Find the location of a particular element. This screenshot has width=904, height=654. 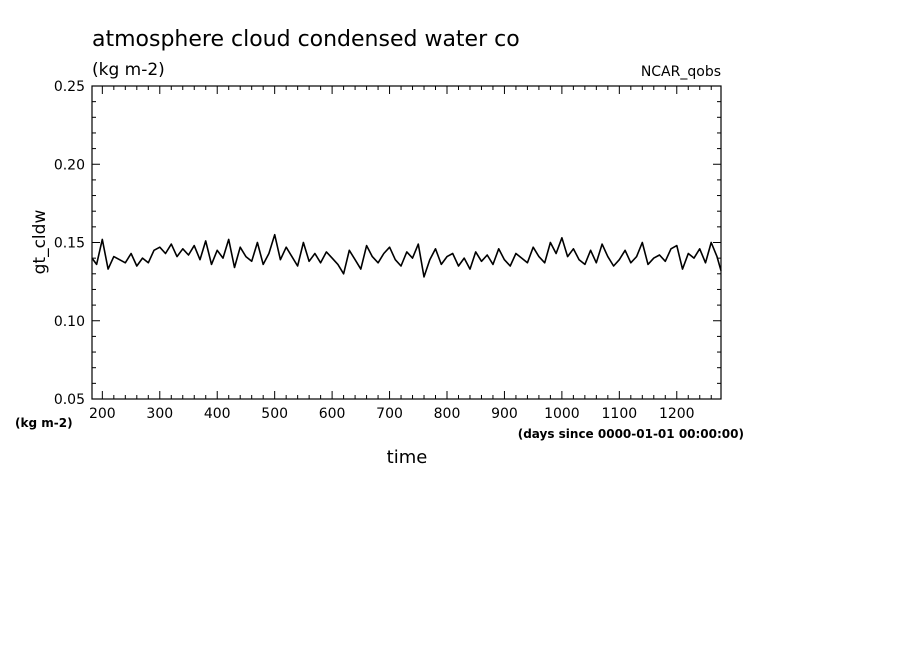

x-tick-label: 700 is located at coordinates (389, 414).